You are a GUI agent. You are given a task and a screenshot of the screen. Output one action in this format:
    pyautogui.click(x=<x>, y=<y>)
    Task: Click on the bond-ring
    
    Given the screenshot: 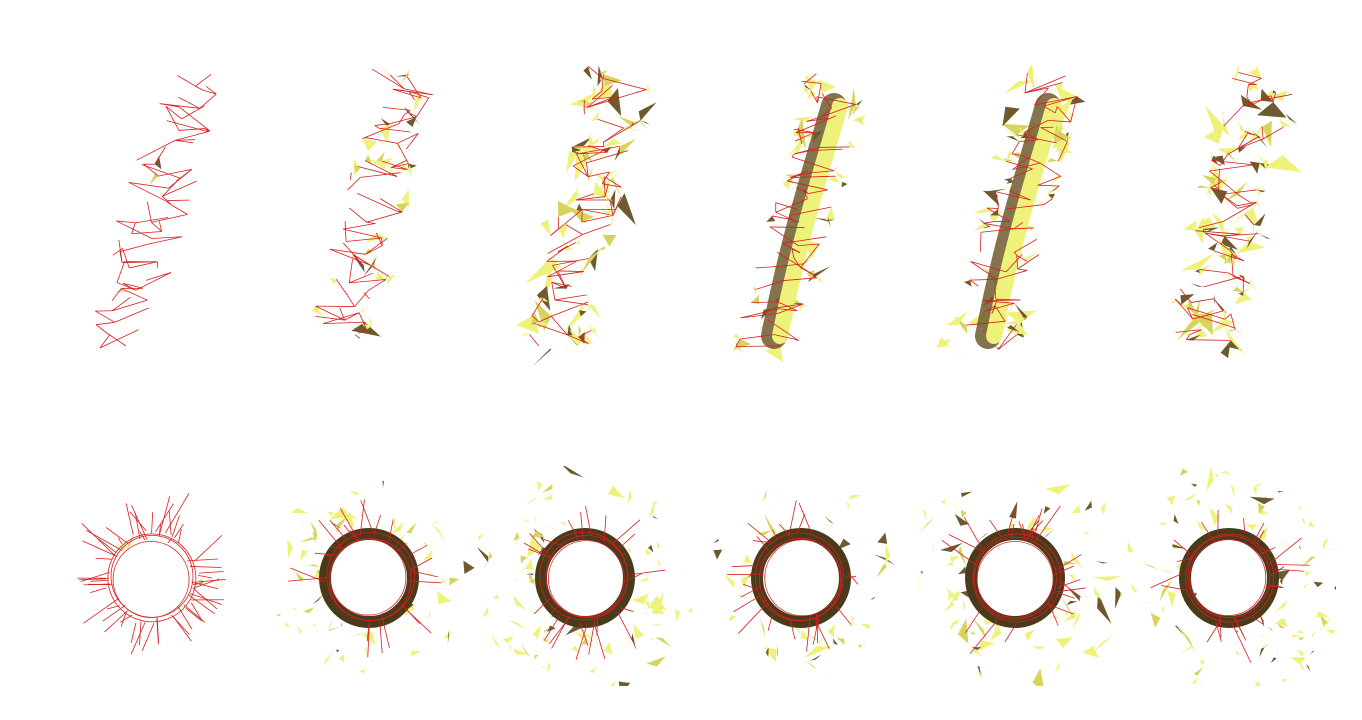 What is the action you would take?
    pyautogui.click(x=1228, y=577)
    